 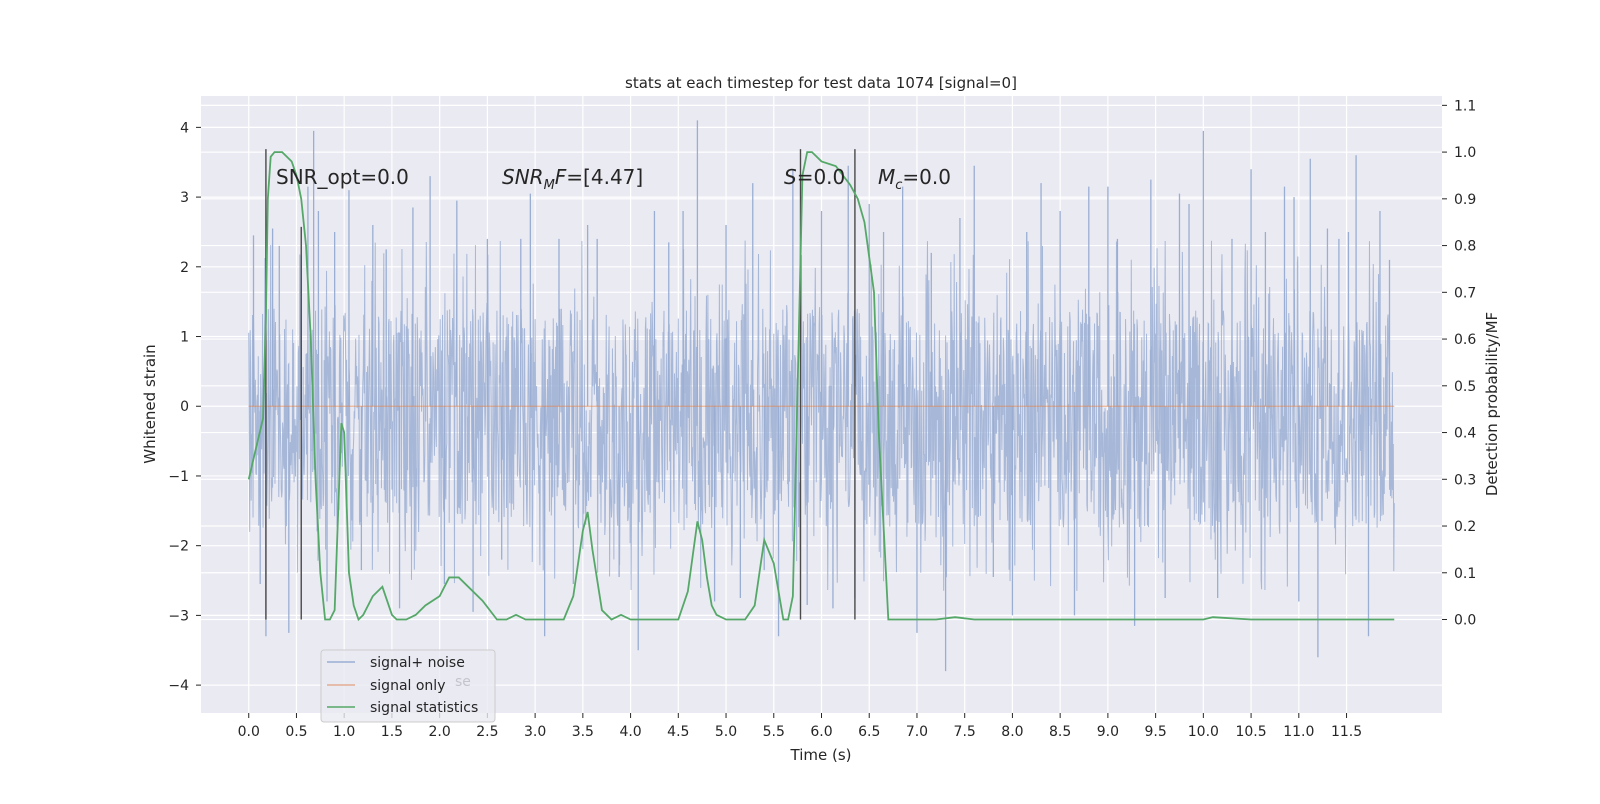 I want to click on annotation-snr-opt: SNR_opt=0.0, so click(x=342, y=177).